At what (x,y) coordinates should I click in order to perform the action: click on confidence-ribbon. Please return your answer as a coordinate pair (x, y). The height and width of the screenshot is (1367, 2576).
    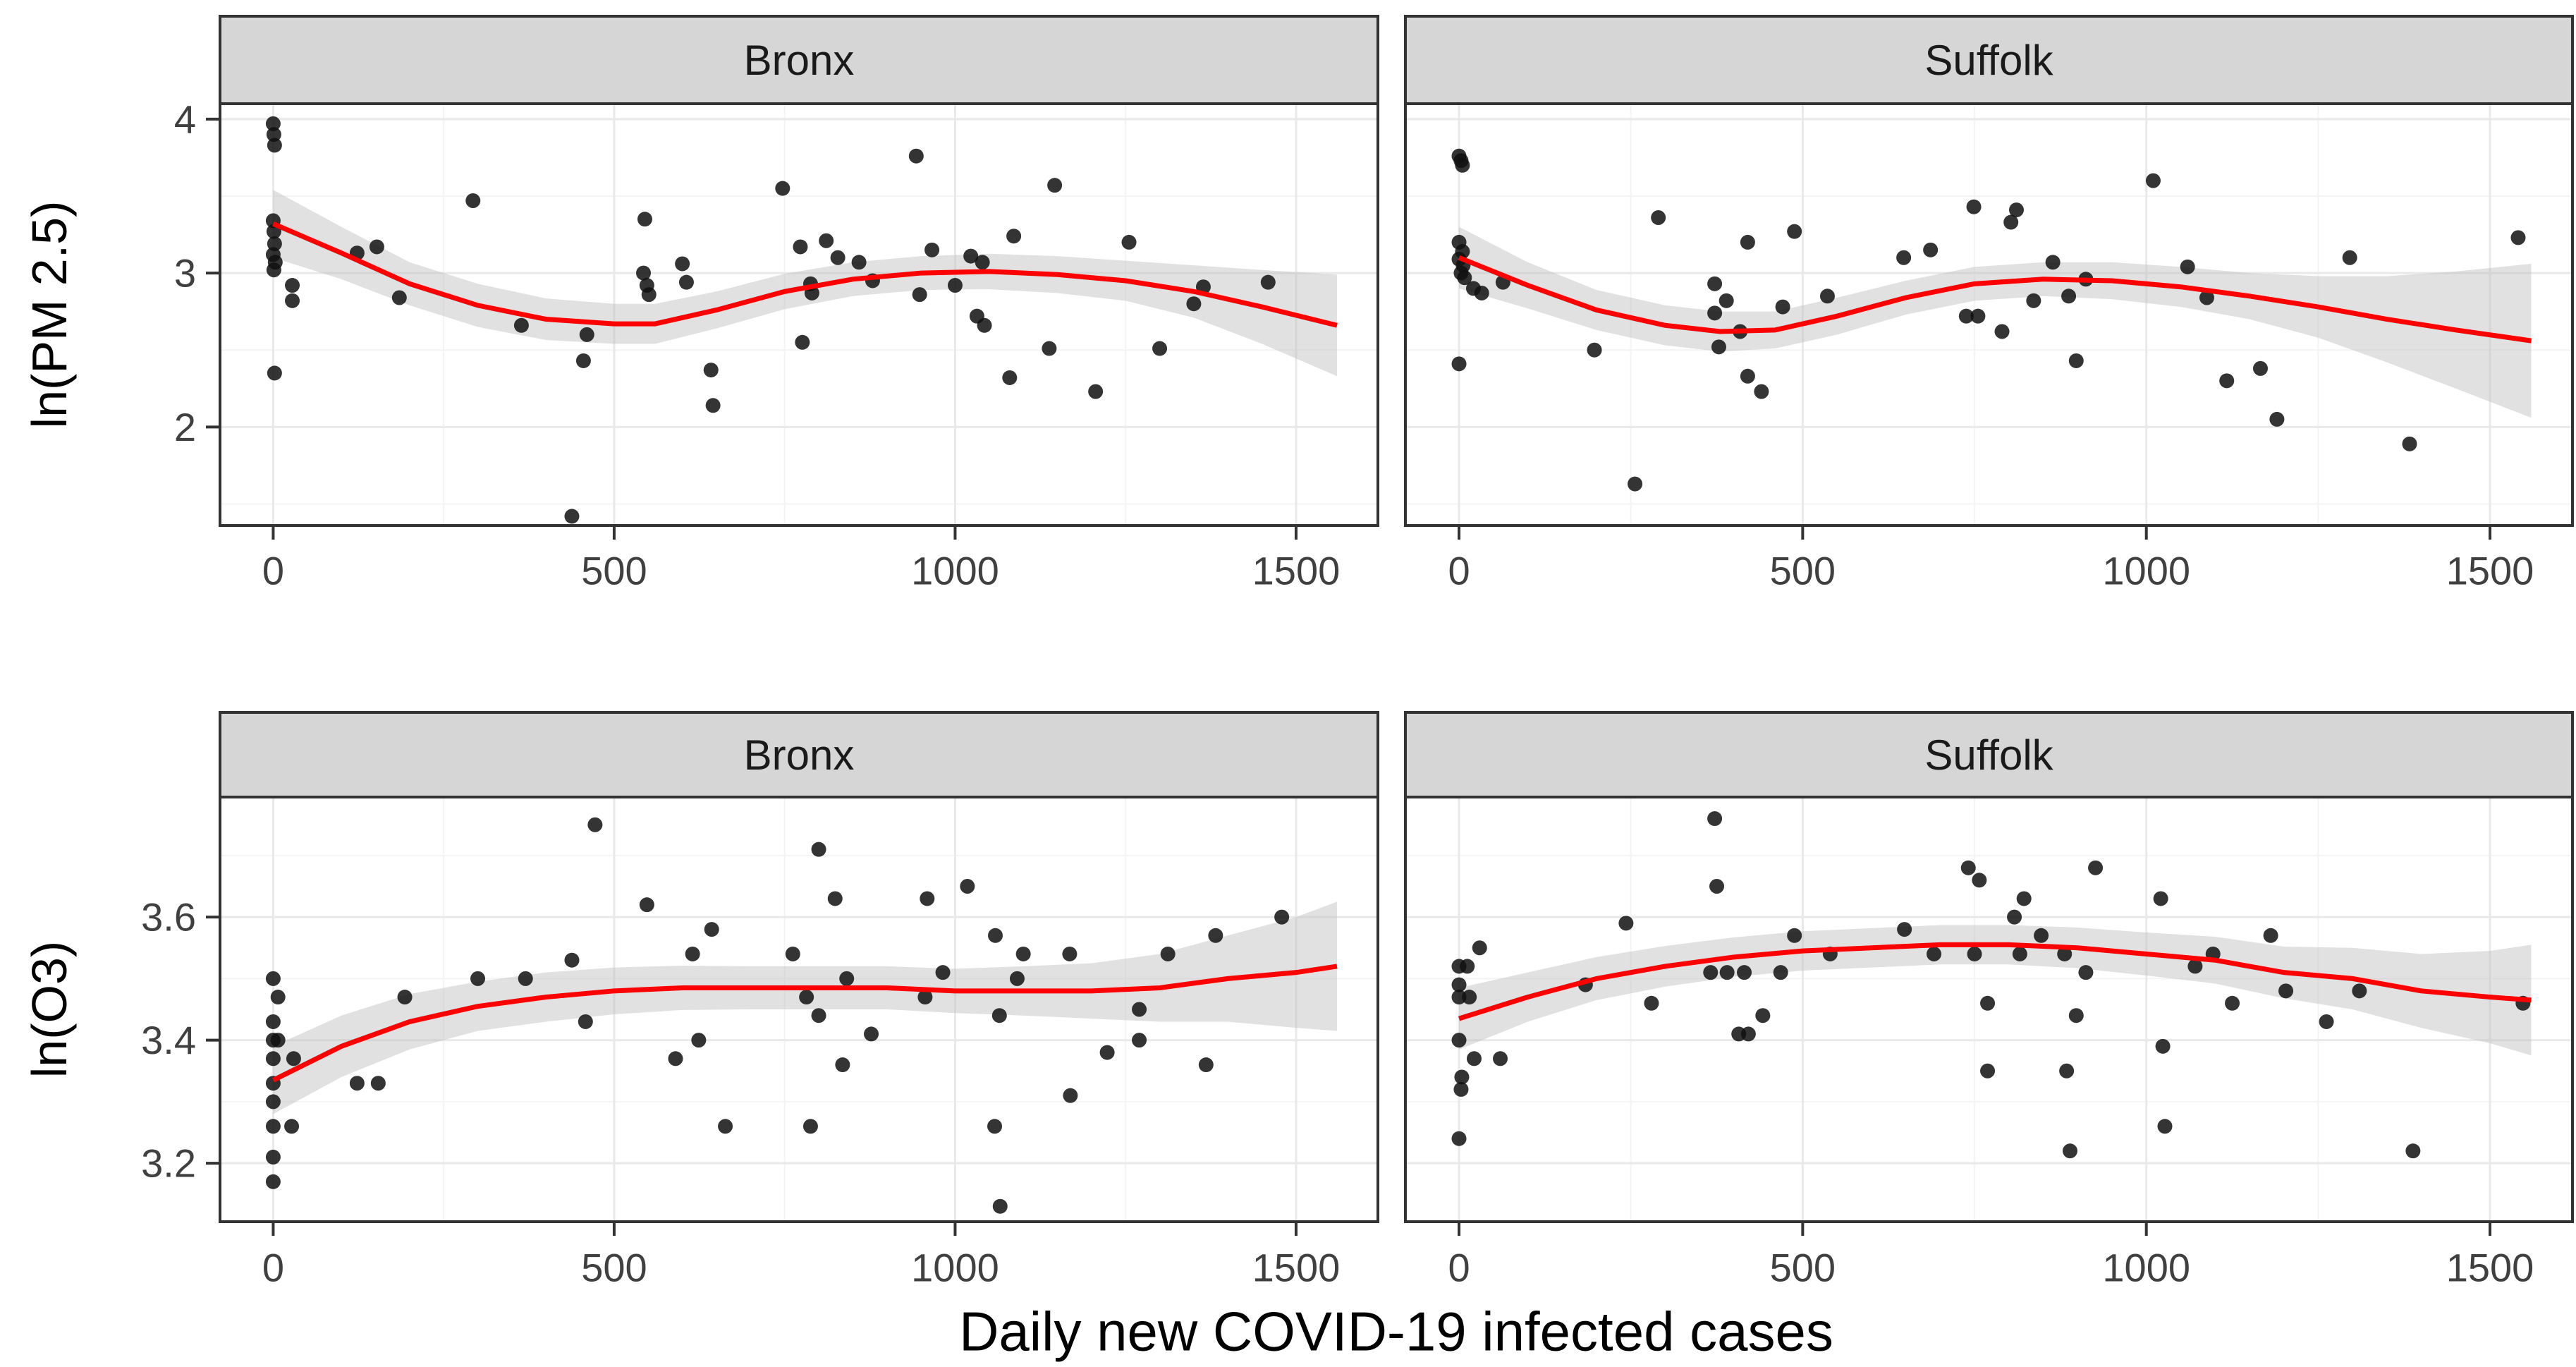
    Looking at the image, I should click on (805, 1007).